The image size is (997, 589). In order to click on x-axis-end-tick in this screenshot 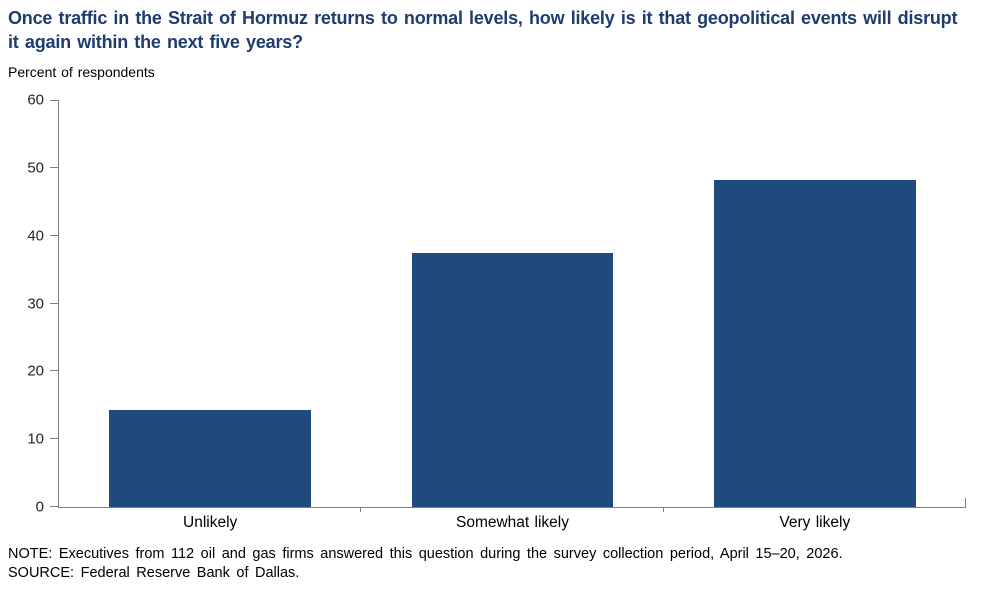, I will do `click(965, 502)`.